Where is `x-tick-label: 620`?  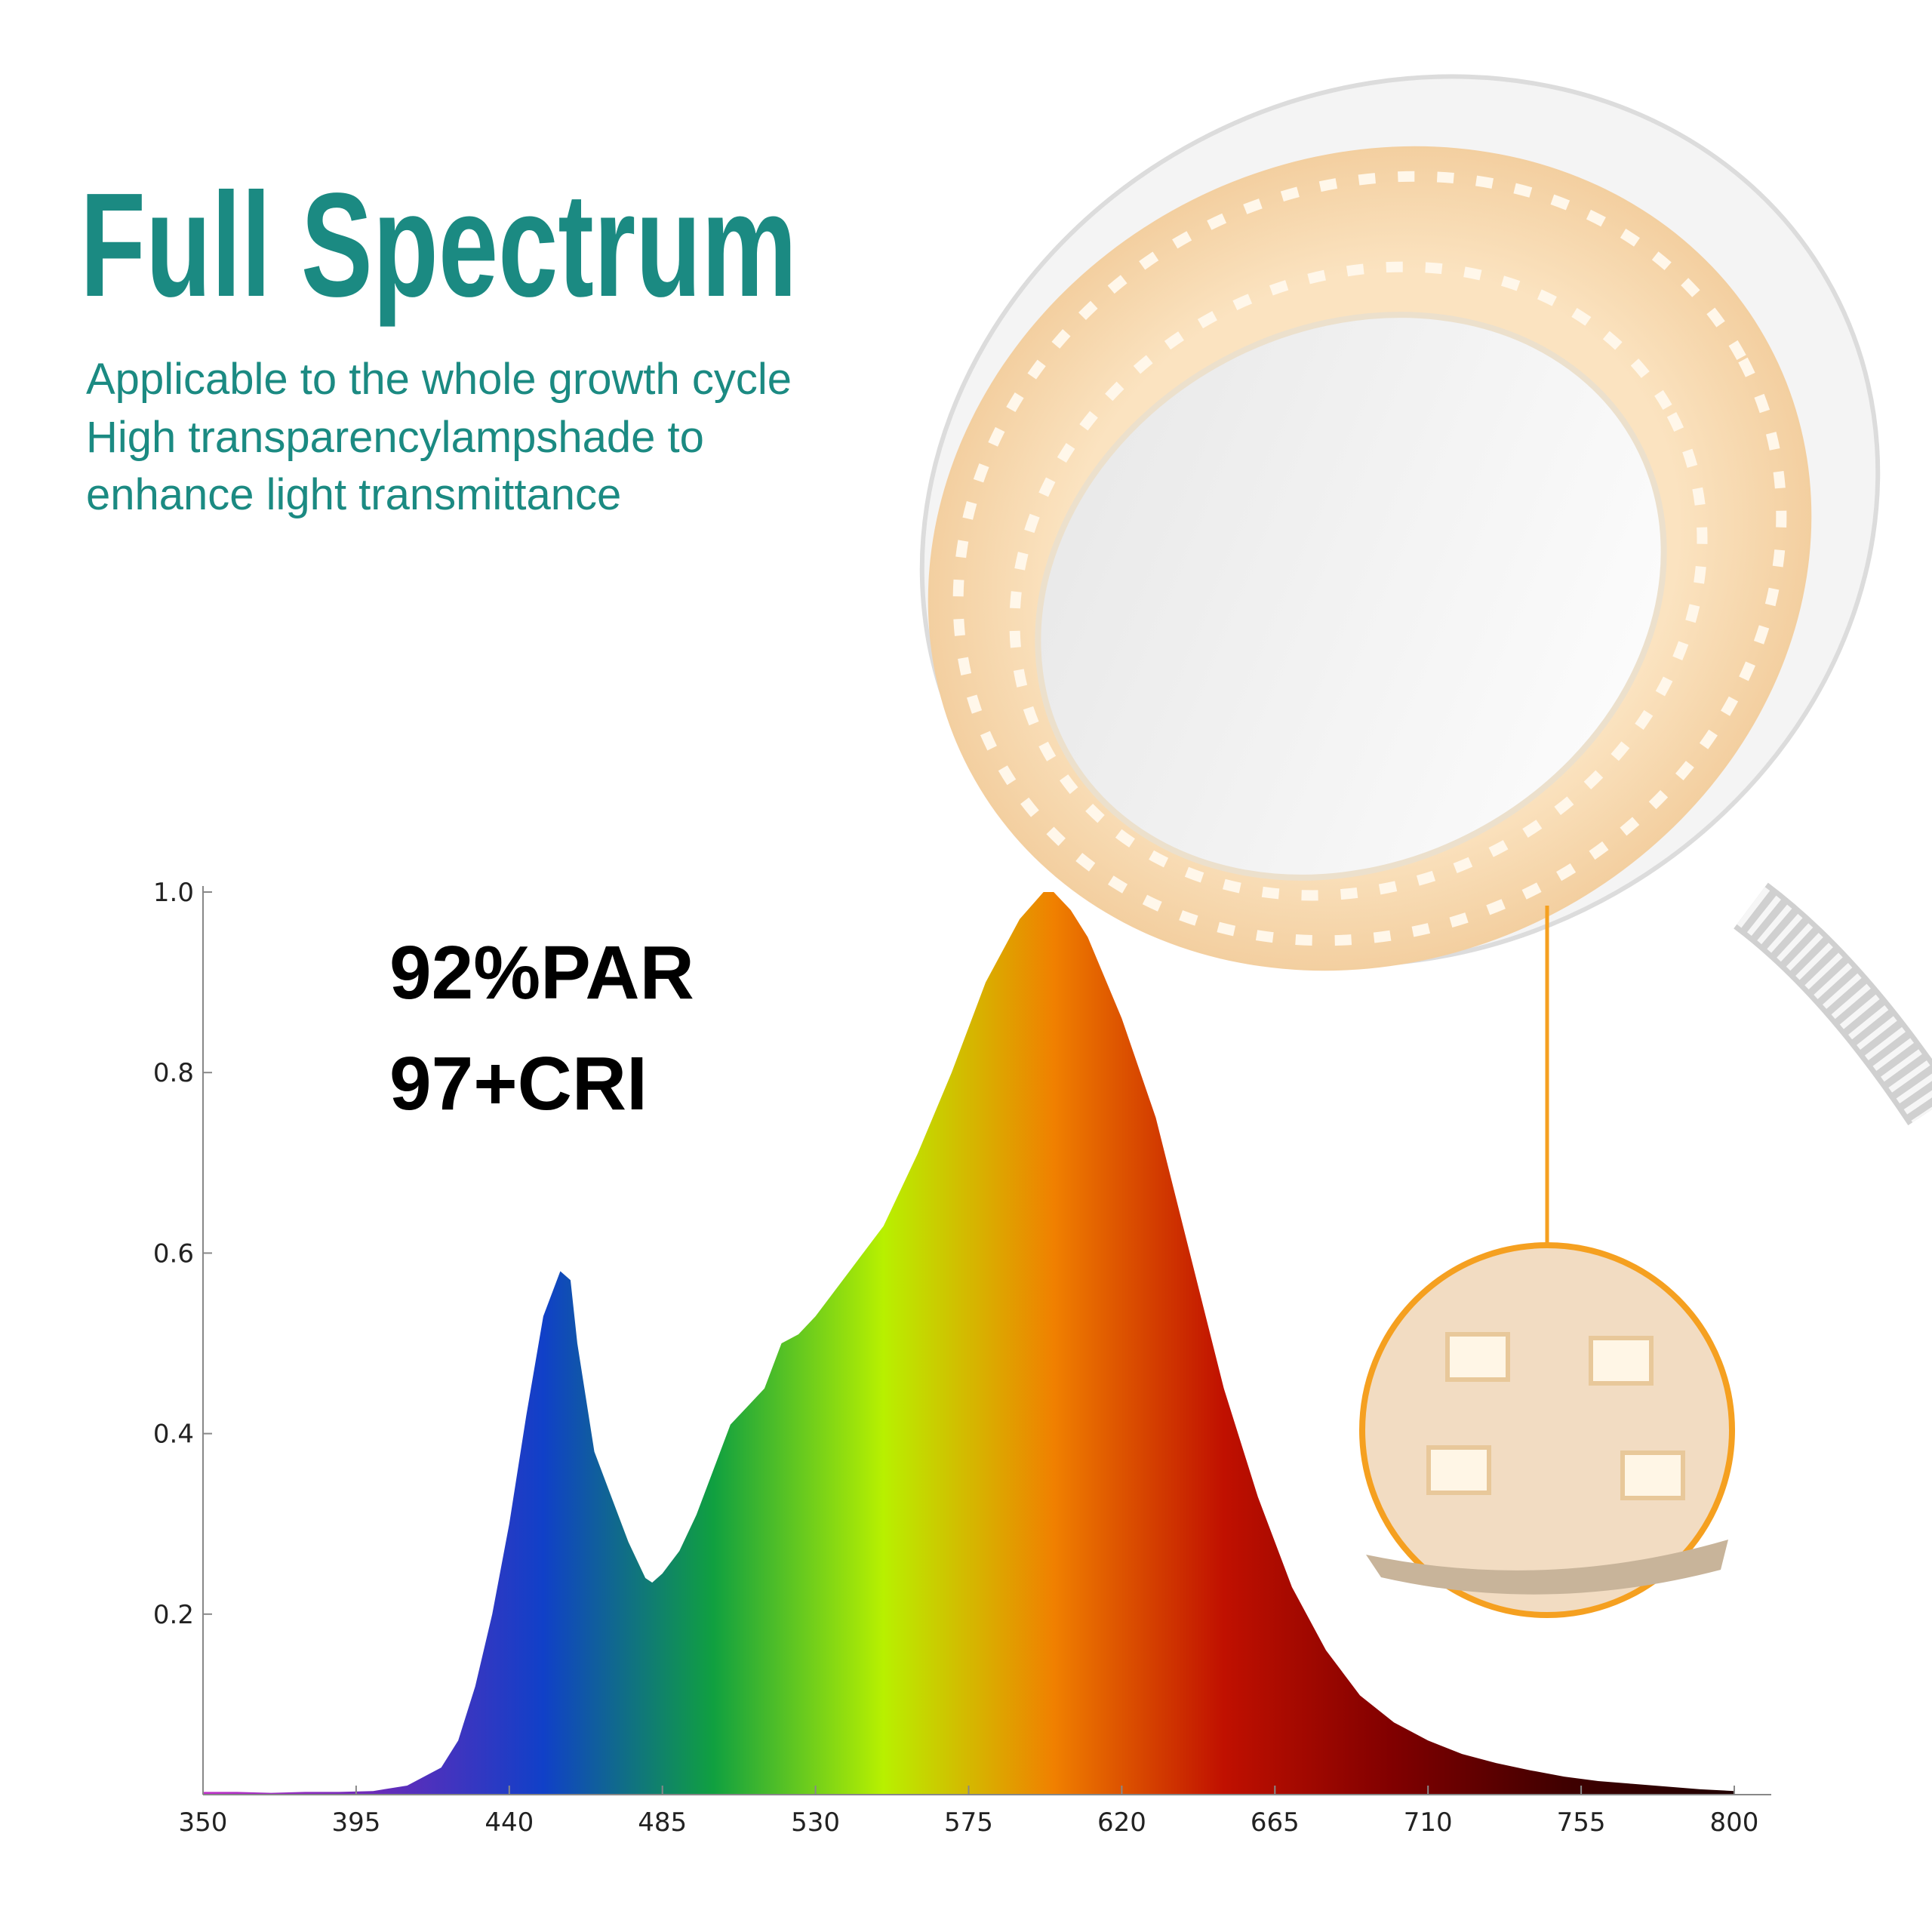 x-tick-label: 620 is located at coordinates (1121, 1822).